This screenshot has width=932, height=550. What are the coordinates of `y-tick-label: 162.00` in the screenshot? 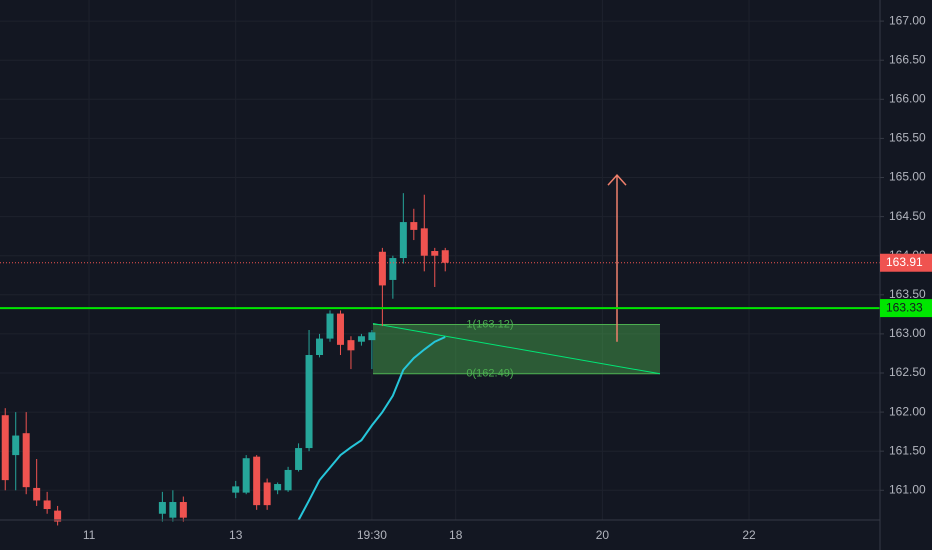 It's located at (907, 411).